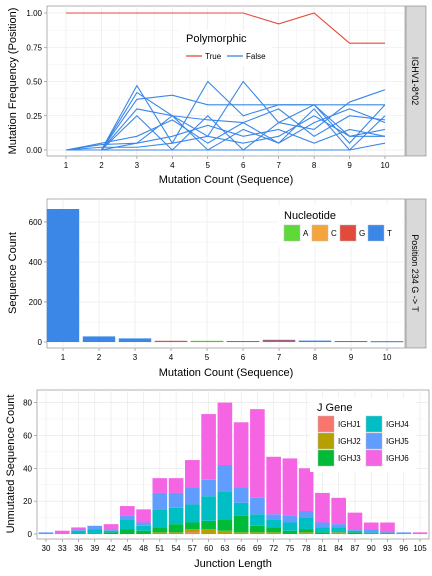  What do you see at coordinates (326, 424) in the screenshot?
I see `legend-key-ighj1` at bounding box center [326, 424].